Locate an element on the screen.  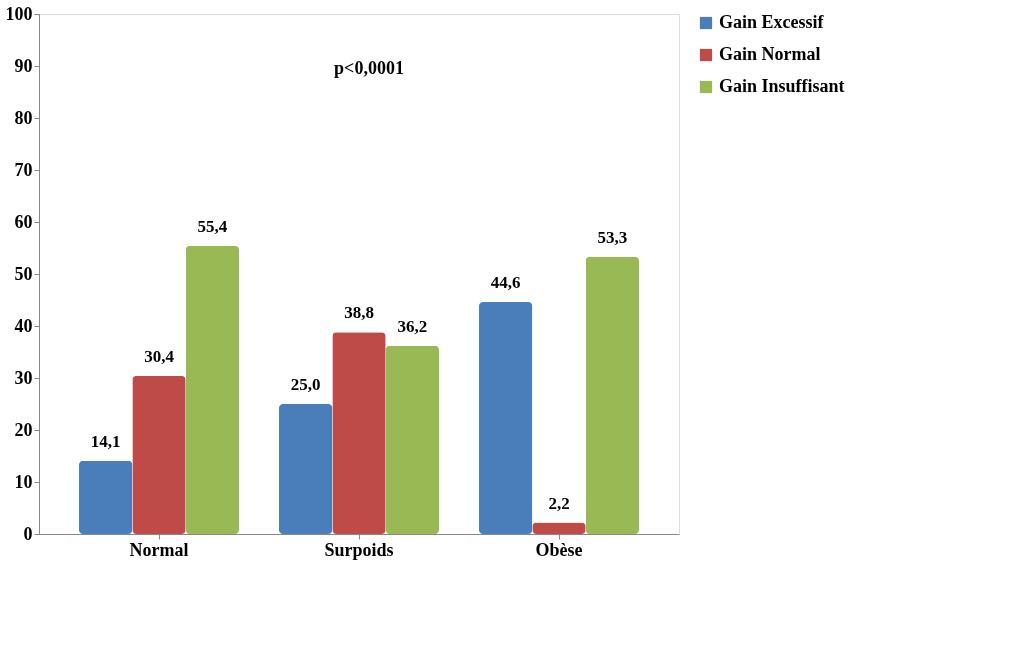
y-tick-label: 90 is located at coordinates (23, 65).